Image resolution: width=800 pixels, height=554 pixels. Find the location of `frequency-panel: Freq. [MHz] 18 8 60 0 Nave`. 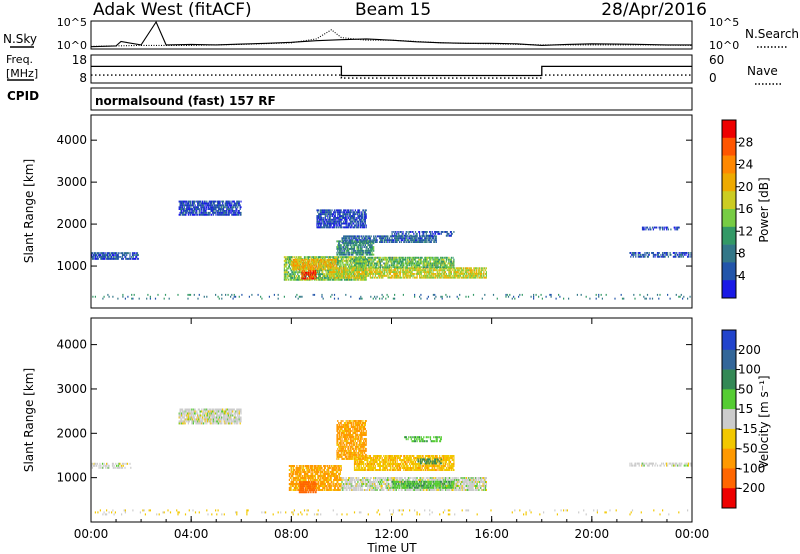

frequency-panel: Freq. [MHz] 18 8 60 0 Nave is located at coordinates (393, 69).